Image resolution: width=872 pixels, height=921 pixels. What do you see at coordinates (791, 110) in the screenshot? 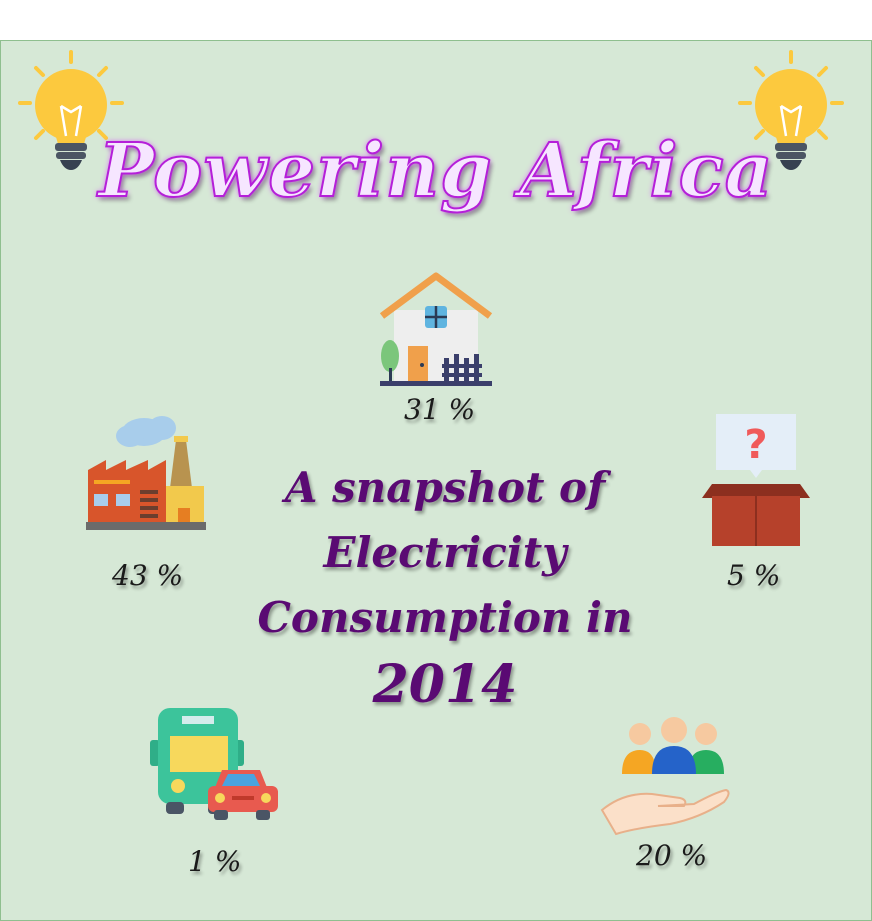
I see `lightbulb-right-icon` at bounding box center [791, 110].